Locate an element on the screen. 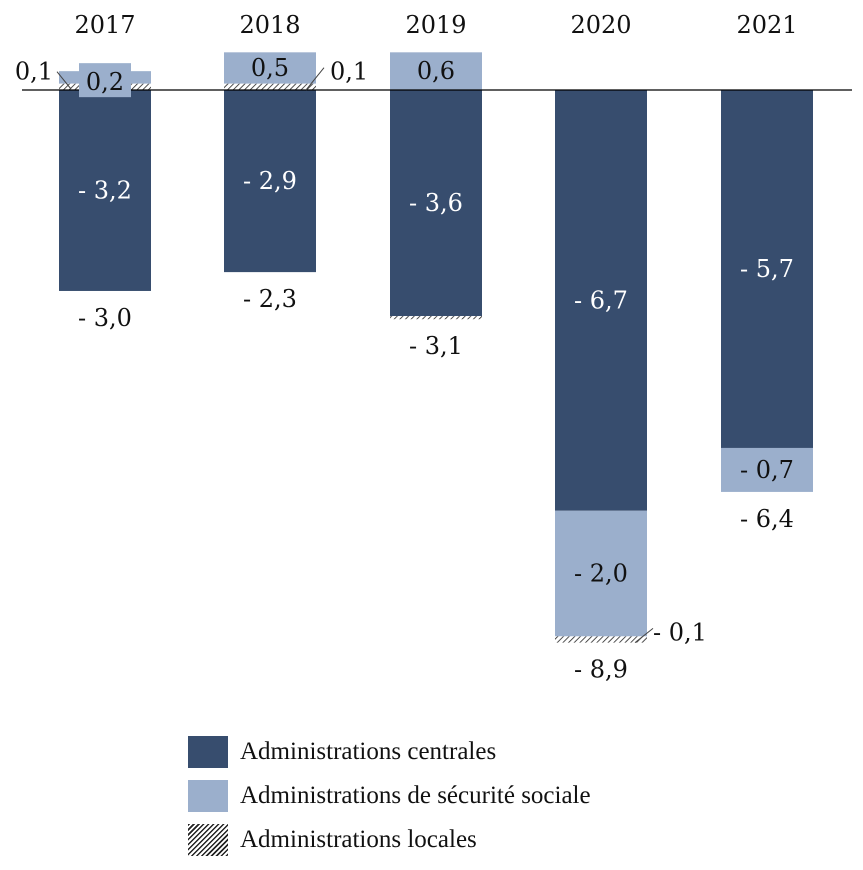 This screenshot has height=870, width=863. year-label: 2020 is located at coordinates (600, 25).